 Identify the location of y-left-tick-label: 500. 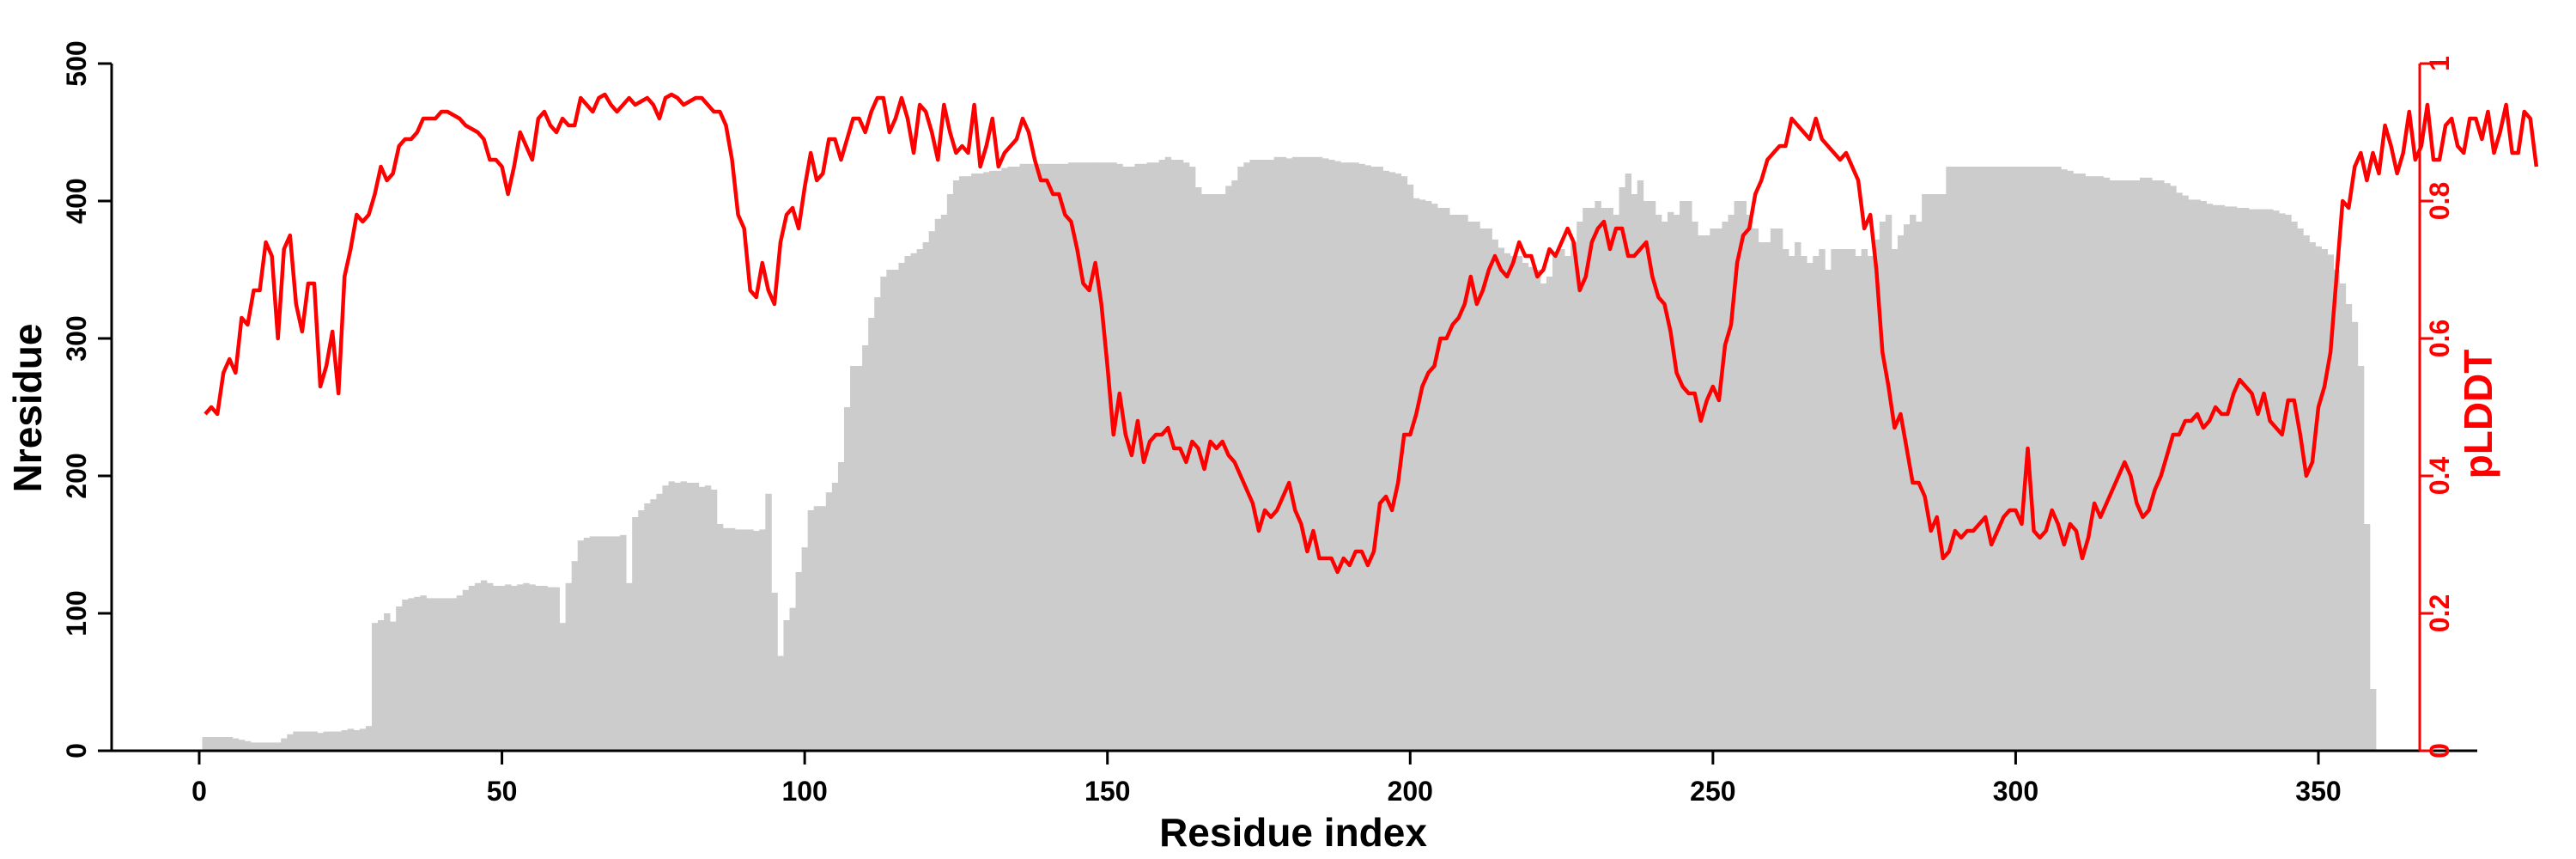
(77, 63).